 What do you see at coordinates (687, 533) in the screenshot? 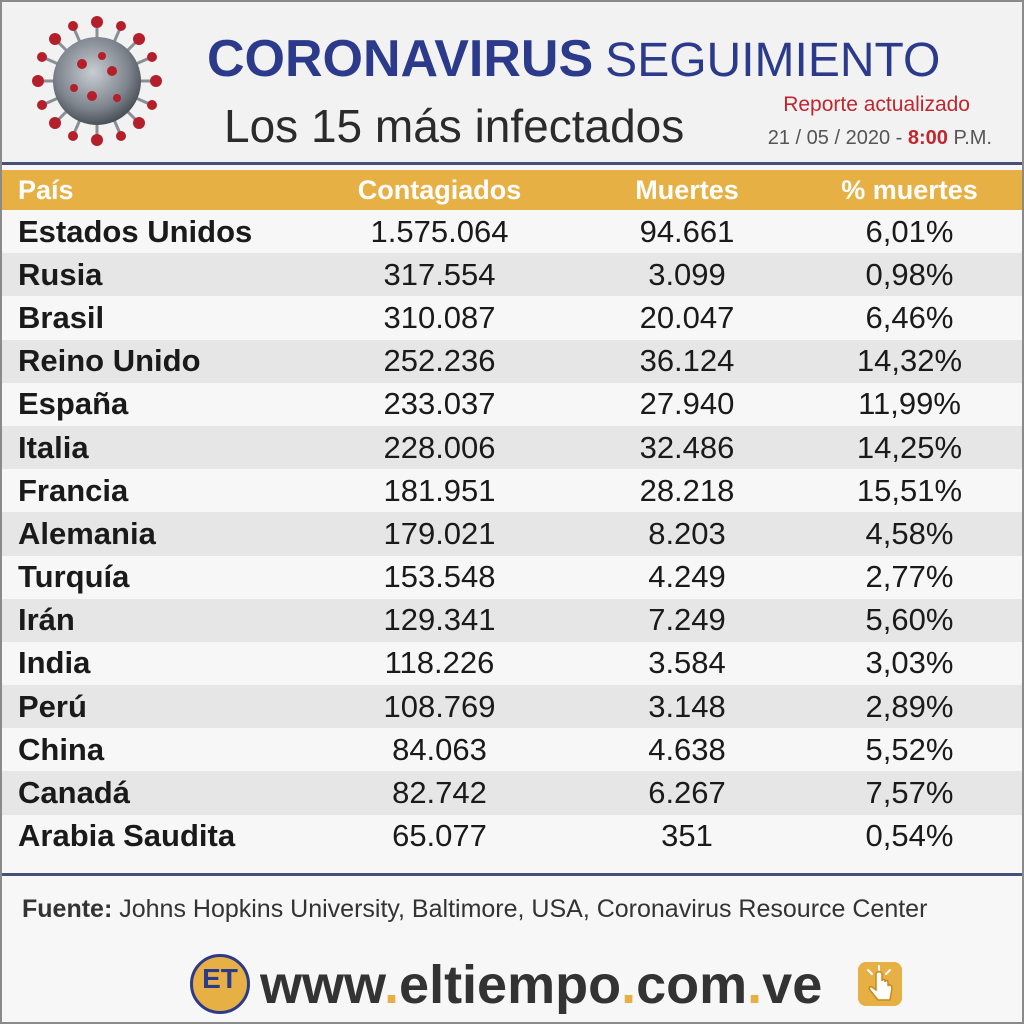
I see `cell-deaths: 8.203` at bounding box center [687, 533].